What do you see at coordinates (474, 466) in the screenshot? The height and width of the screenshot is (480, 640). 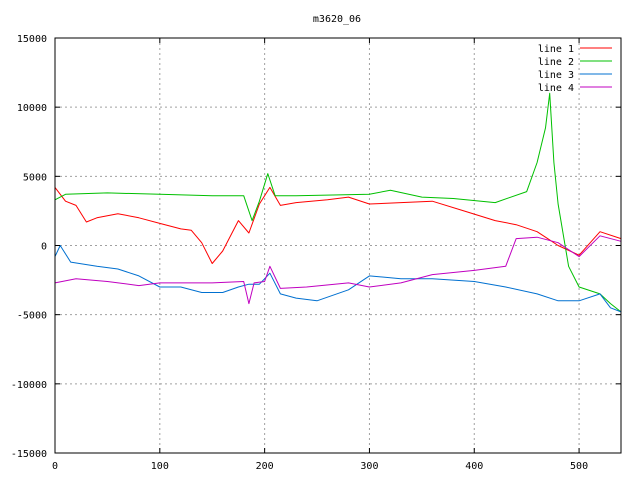 I see `x-tick-label: 400` at bounding box center [474, 466].